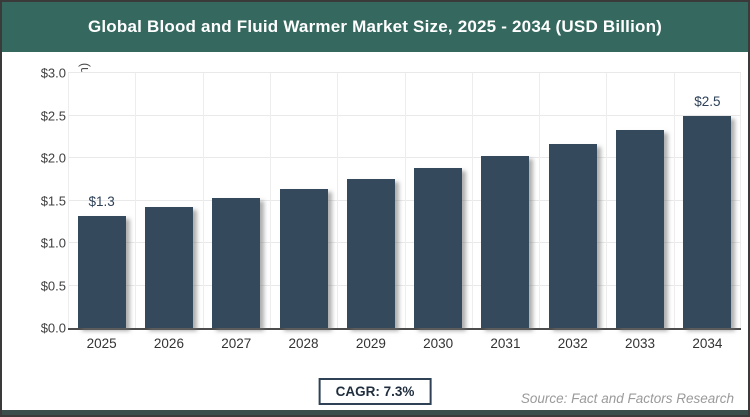  Describe the element at coordinates (404, 72) in the screenshot. I see `h-gridline` at that location.